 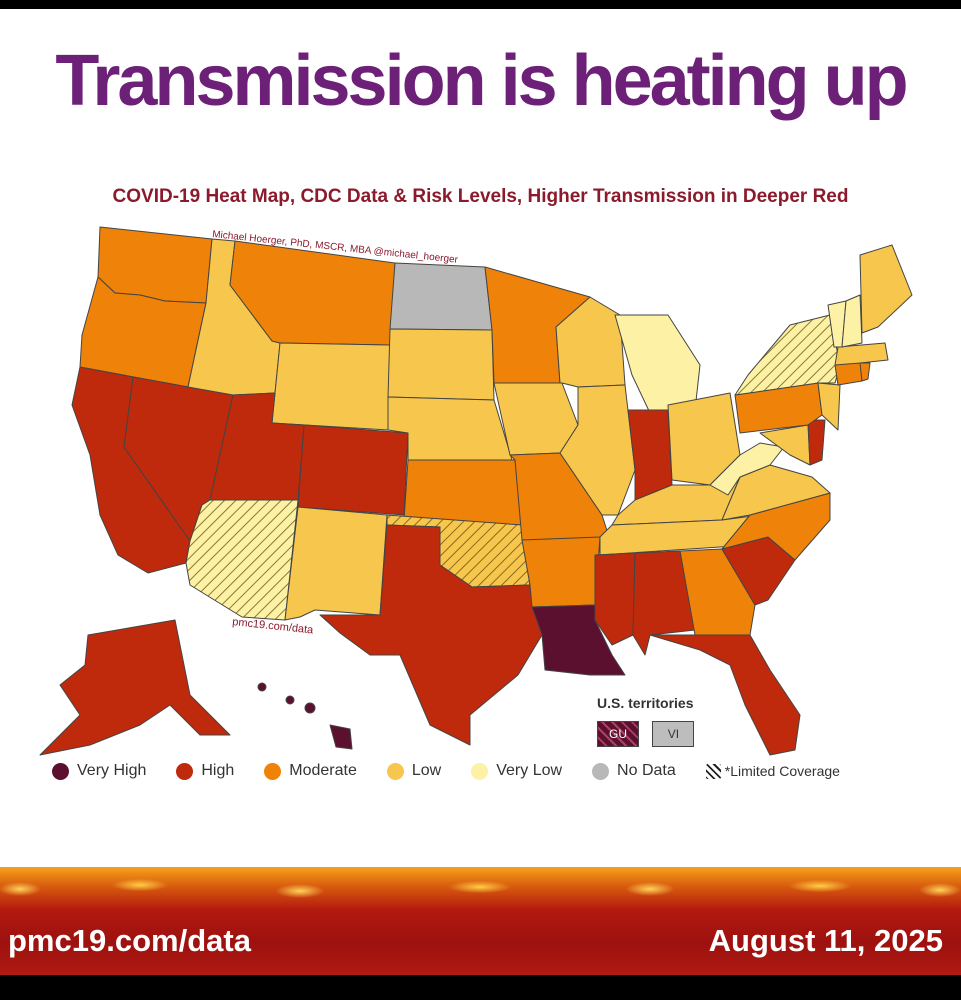 I want to click on state-ny, so click(x=787, y=355).